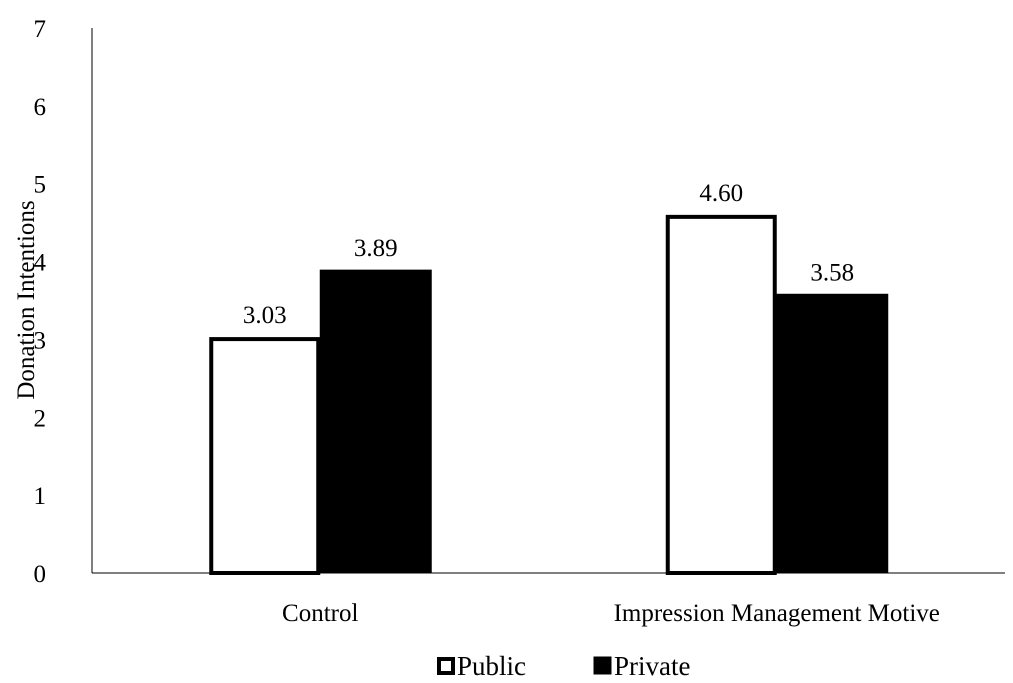 The height and width of the screenshot is (683, 1013). Describe the element at coordinates (548, 254) in the screenshot. I see `data-labels: 3.03 3.89 4.60 3.58` at that location.